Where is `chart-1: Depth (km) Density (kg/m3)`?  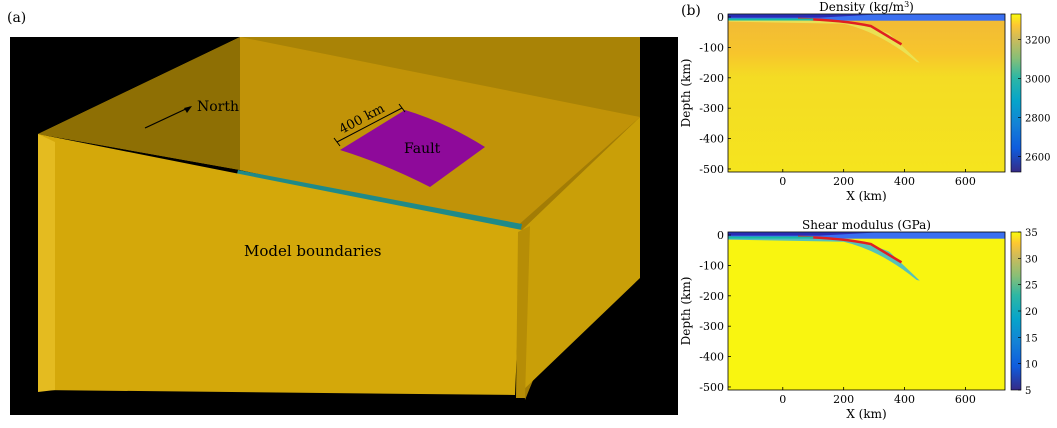 chart-1: Depth (km) Density (kg/m3) is located at coordinates (850, 86).